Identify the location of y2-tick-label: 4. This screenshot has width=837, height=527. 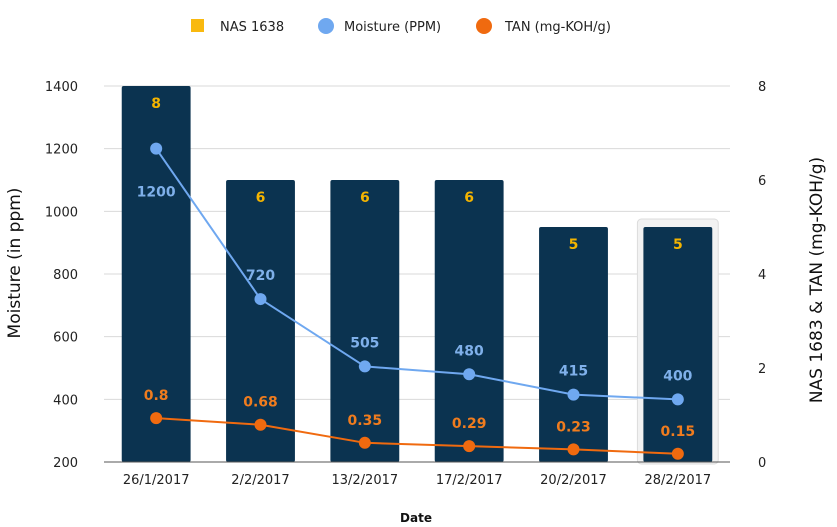
(762, 275).